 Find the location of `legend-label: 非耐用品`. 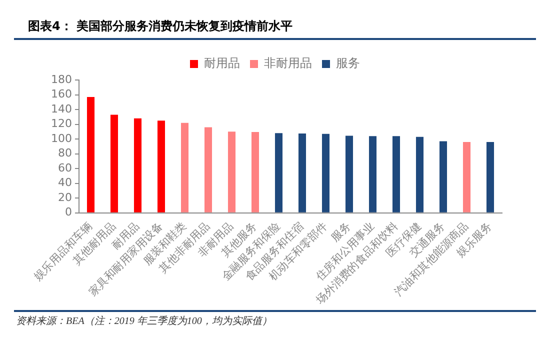

legend-label: 非耐用品 is located at coordinates (288, 63).